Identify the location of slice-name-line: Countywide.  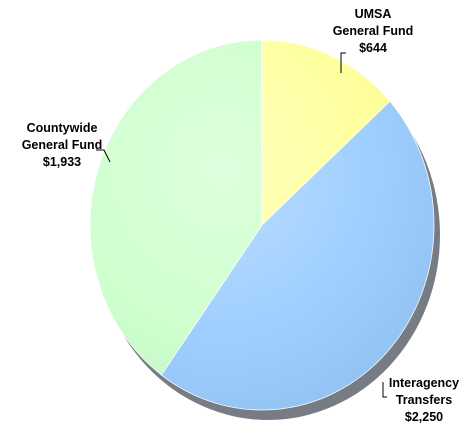
(62, 128).